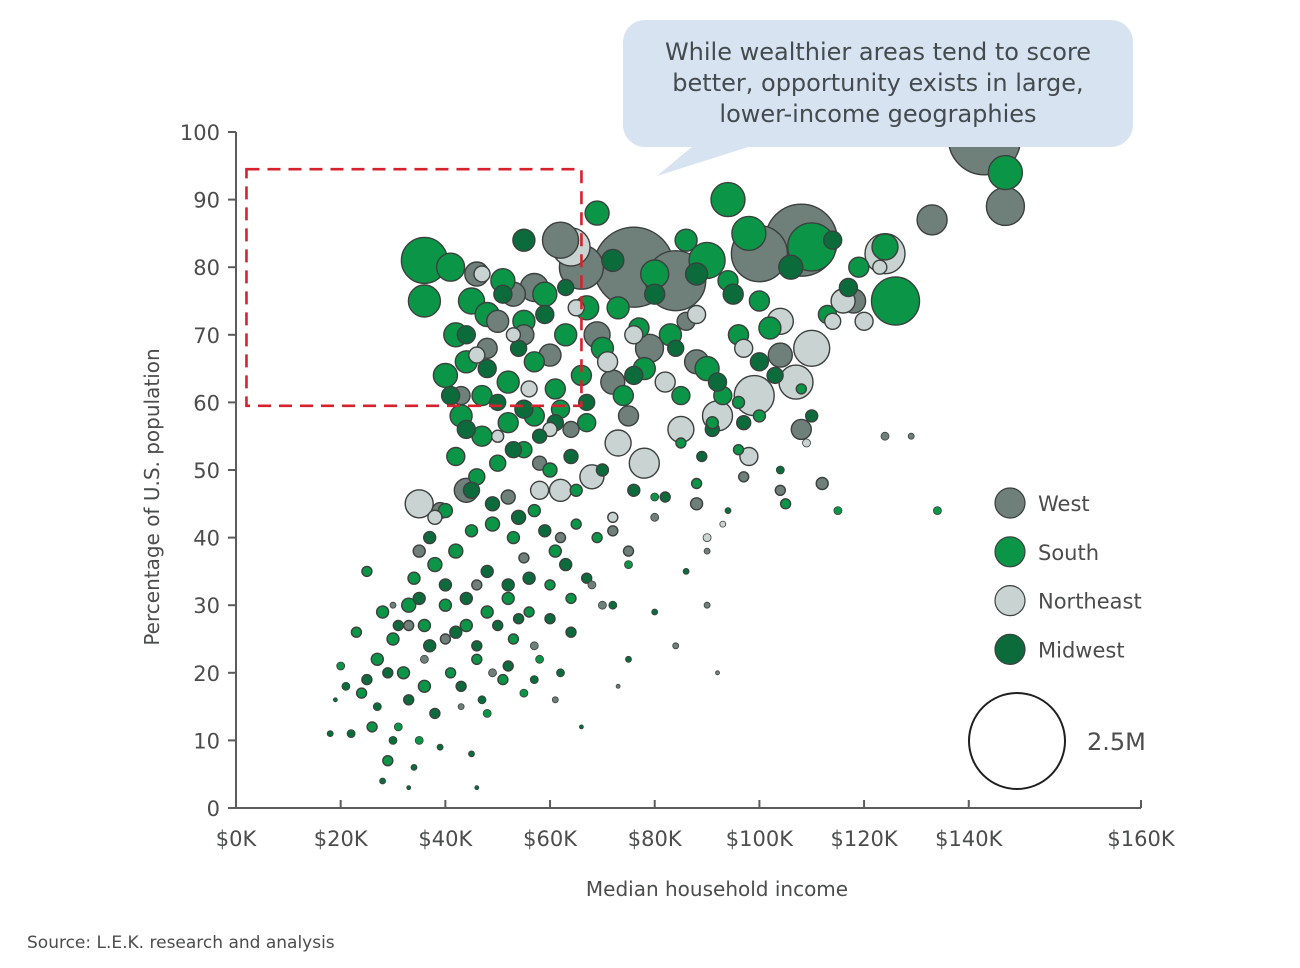 This screenshot has height=968, width=1300. Describe the element at coordinates (878, 52) in the screenshot. I see `callout-line-1: While wealthier areas tend to score` at that location.